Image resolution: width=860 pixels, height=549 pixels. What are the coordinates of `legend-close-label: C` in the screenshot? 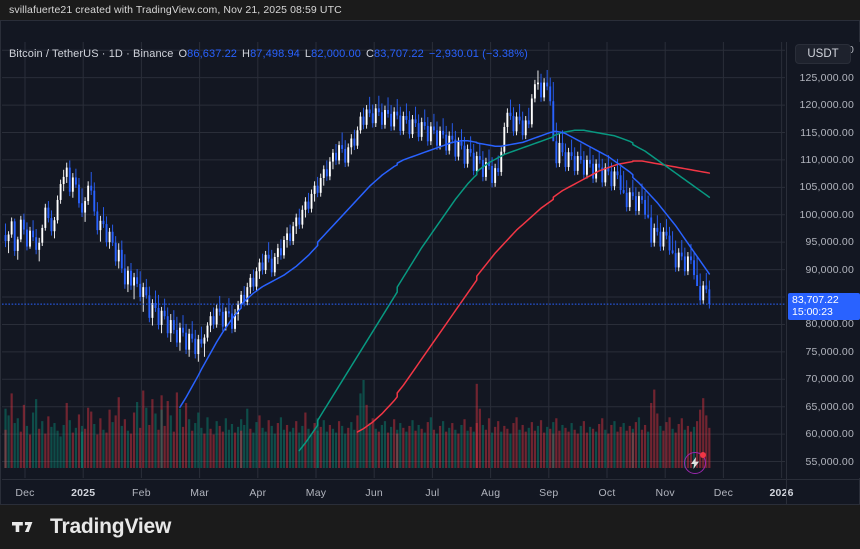 It's located at (370, 54).